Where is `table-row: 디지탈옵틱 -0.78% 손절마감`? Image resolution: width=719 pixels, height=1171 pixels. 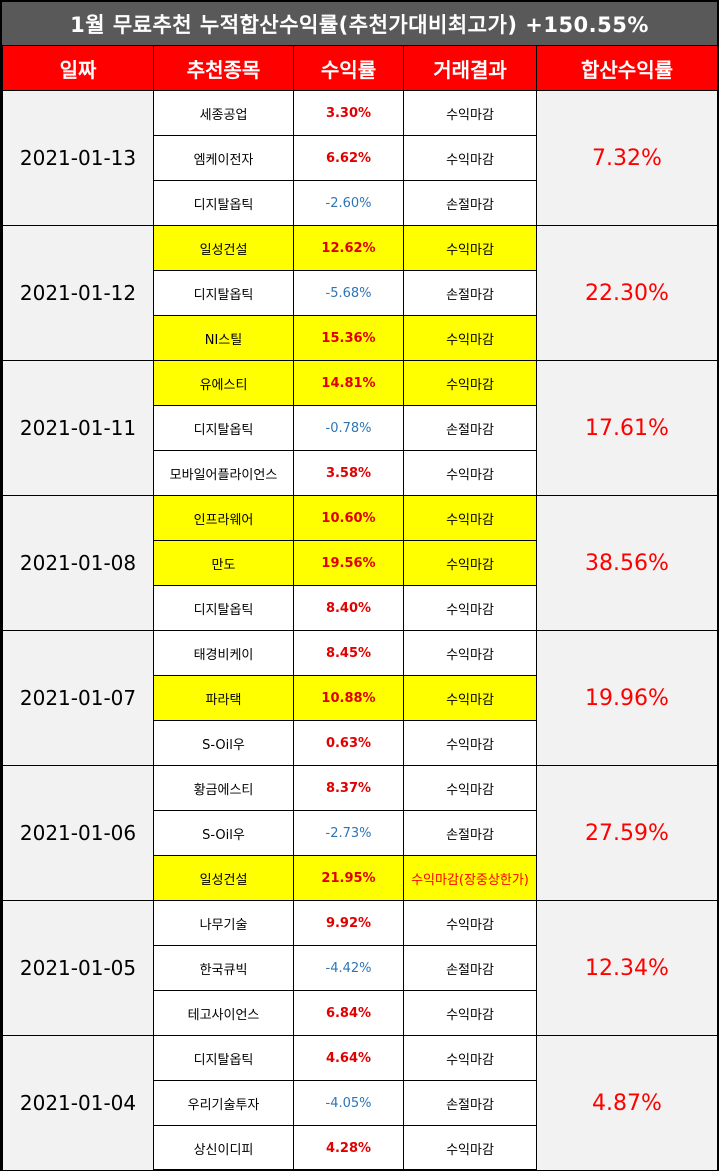
table-row: 디지탈옵틱 -0.78% 손절마감 is located at coordinates (360, 428).